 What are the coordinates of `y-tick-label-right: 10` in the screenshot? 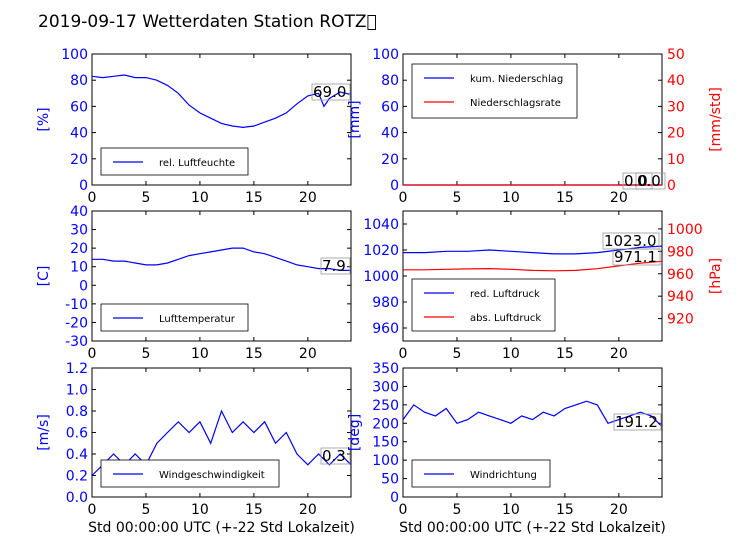 It's located at (676, 160).